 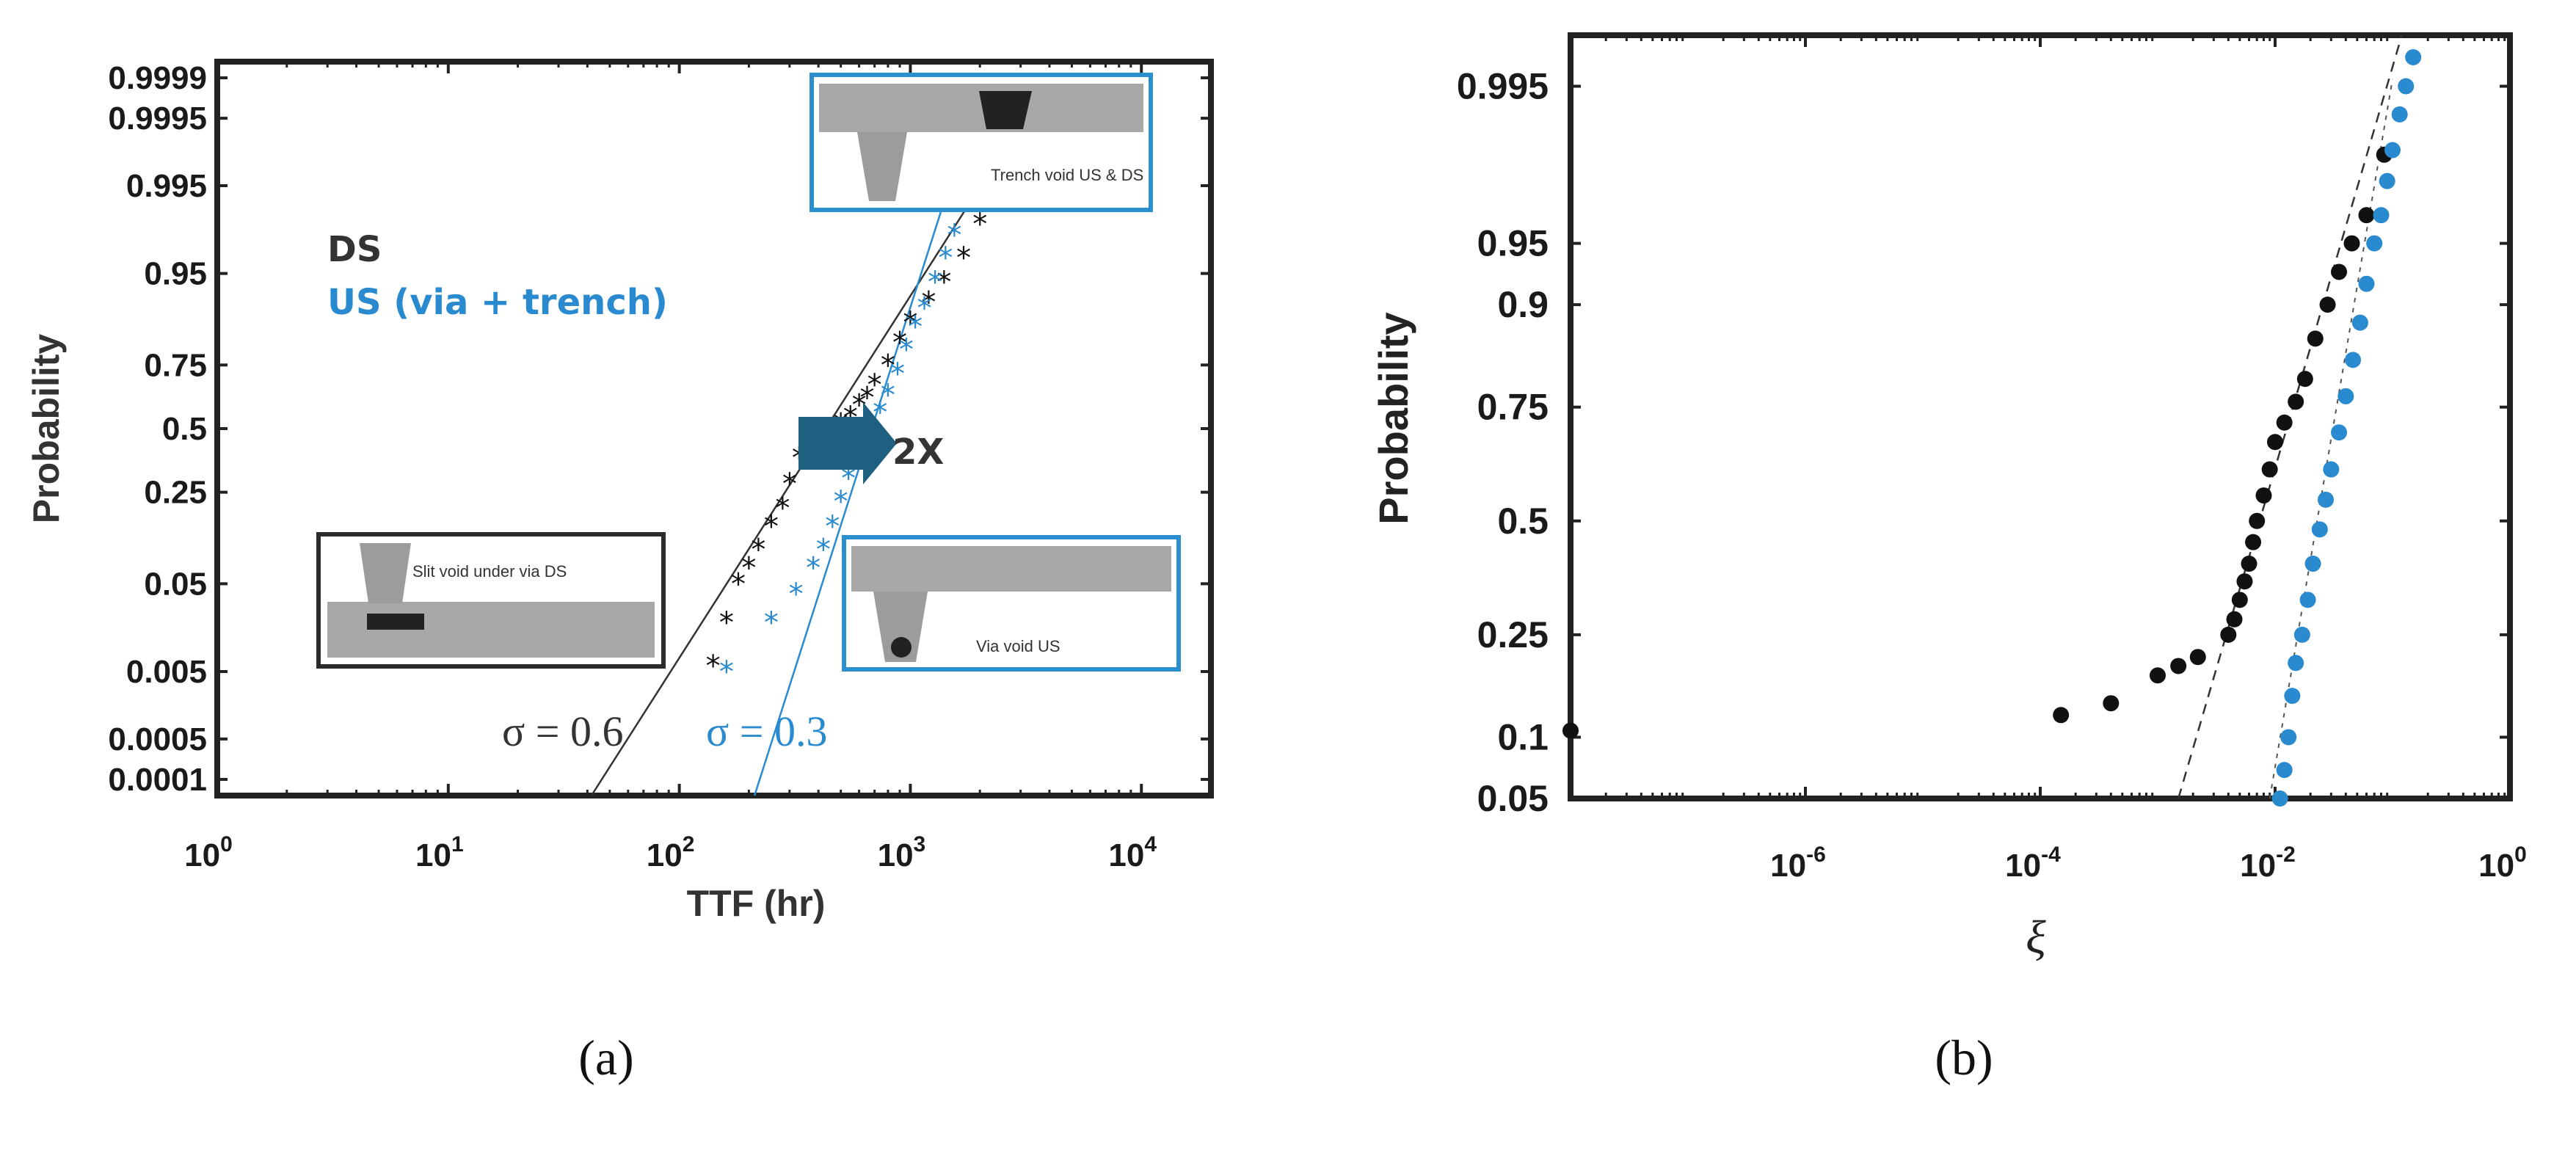 I want to click on y-tick-label: 0.9995, so click(x=157, y=119).